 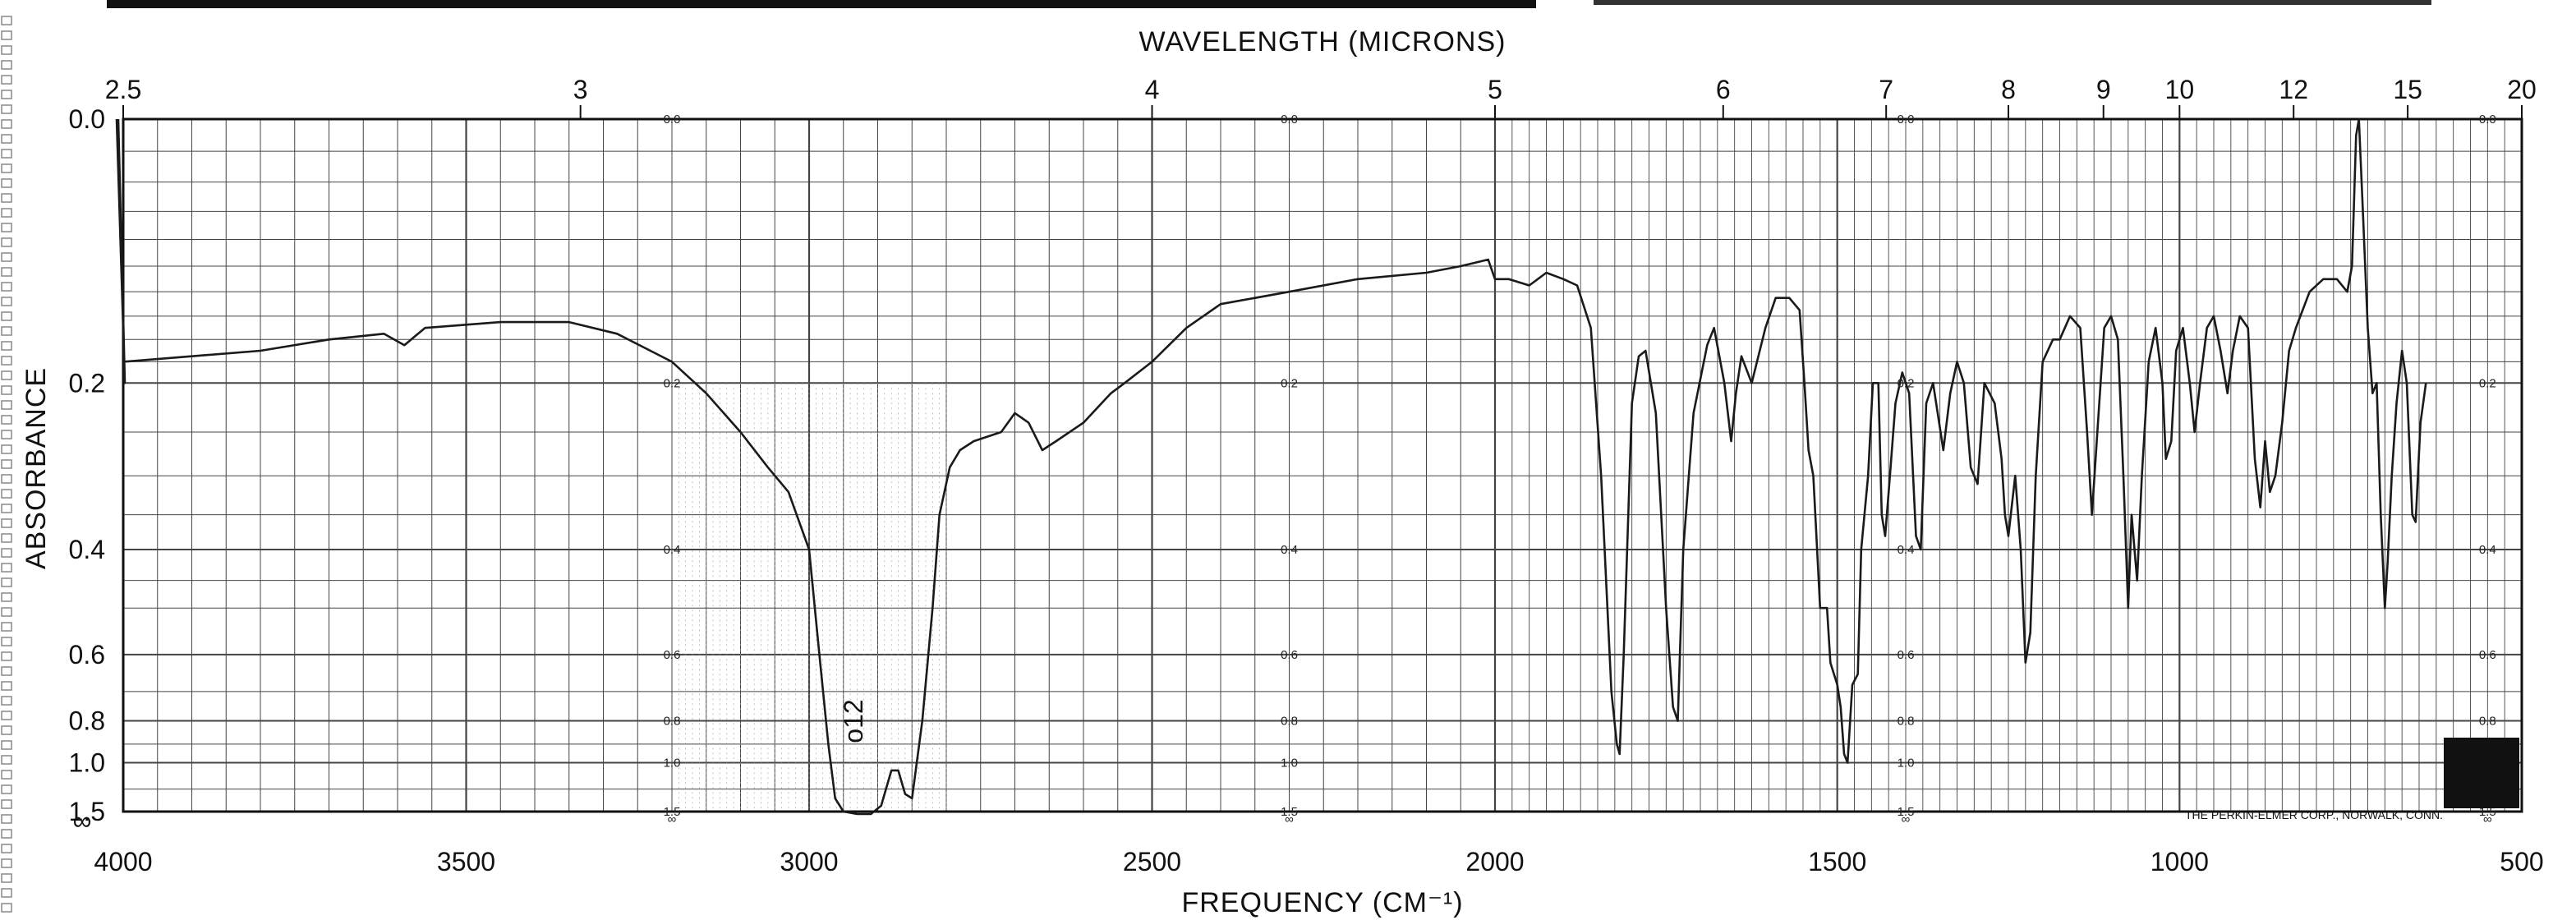 What do you see at coordinates (2179, 861) in the screenshot?
I see `frequency-tick-label: 1000` at bounding box center [2179, 861].